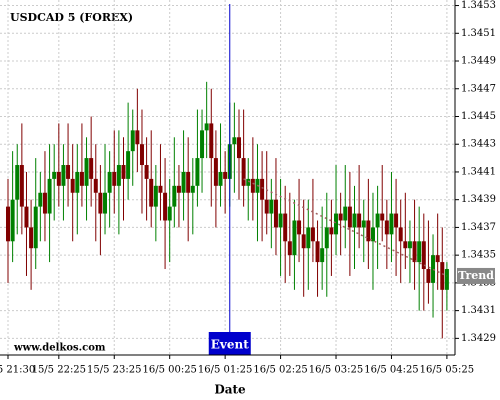 This screenshot has width=500, height=400. I want to click on trend-label-box, so click(476, 275).